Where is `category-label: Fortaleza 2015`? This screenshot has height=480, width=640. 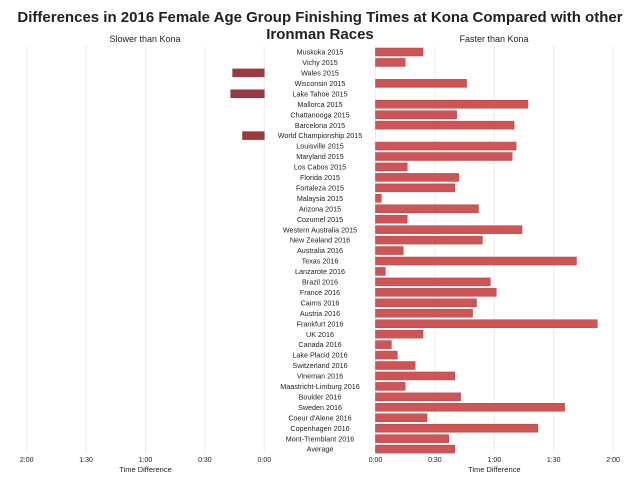
category-label: Fortaleza 2015 is located at coordinates (320, 187).